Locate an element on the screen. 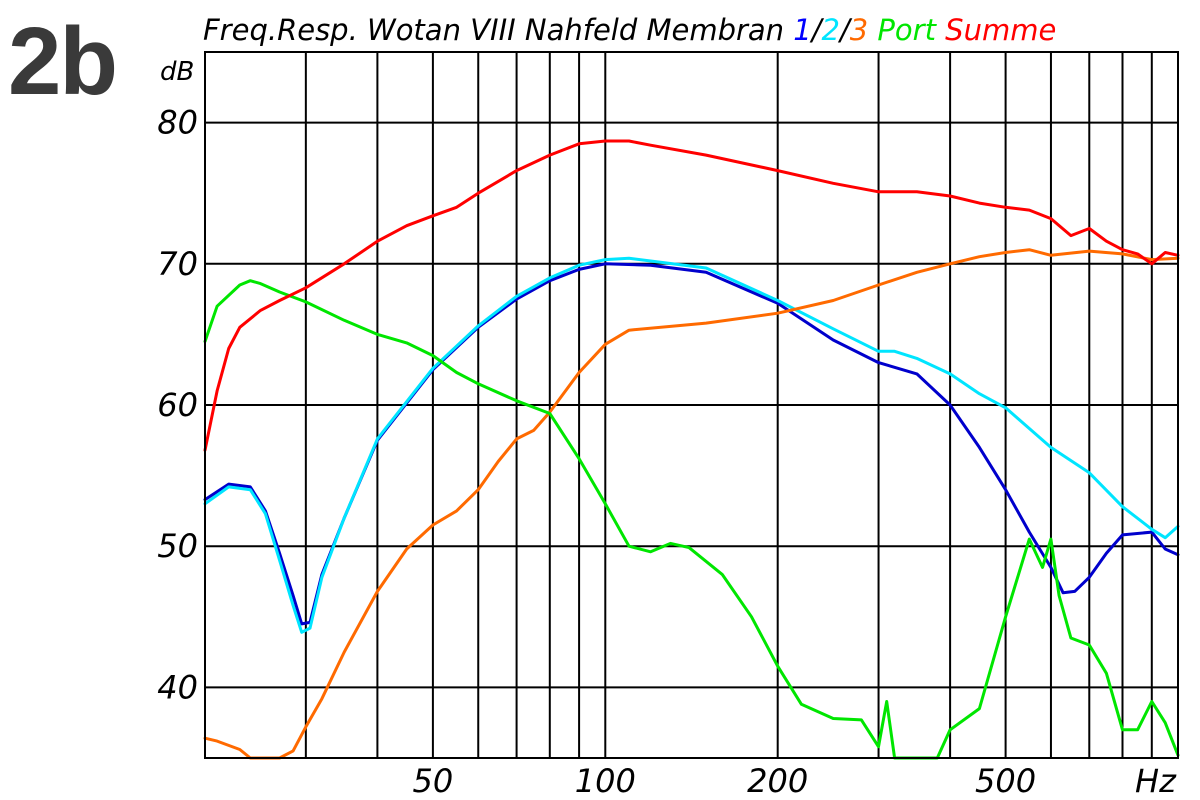 The image size is (1200, 800). title-part-2: / is located at coordinates (817, 30).